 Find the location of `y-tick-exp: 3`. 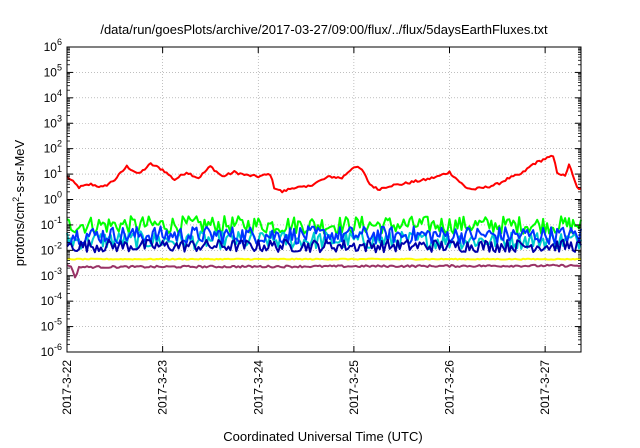

y-tick-exp: 3 is located at coordinates (59, 118).